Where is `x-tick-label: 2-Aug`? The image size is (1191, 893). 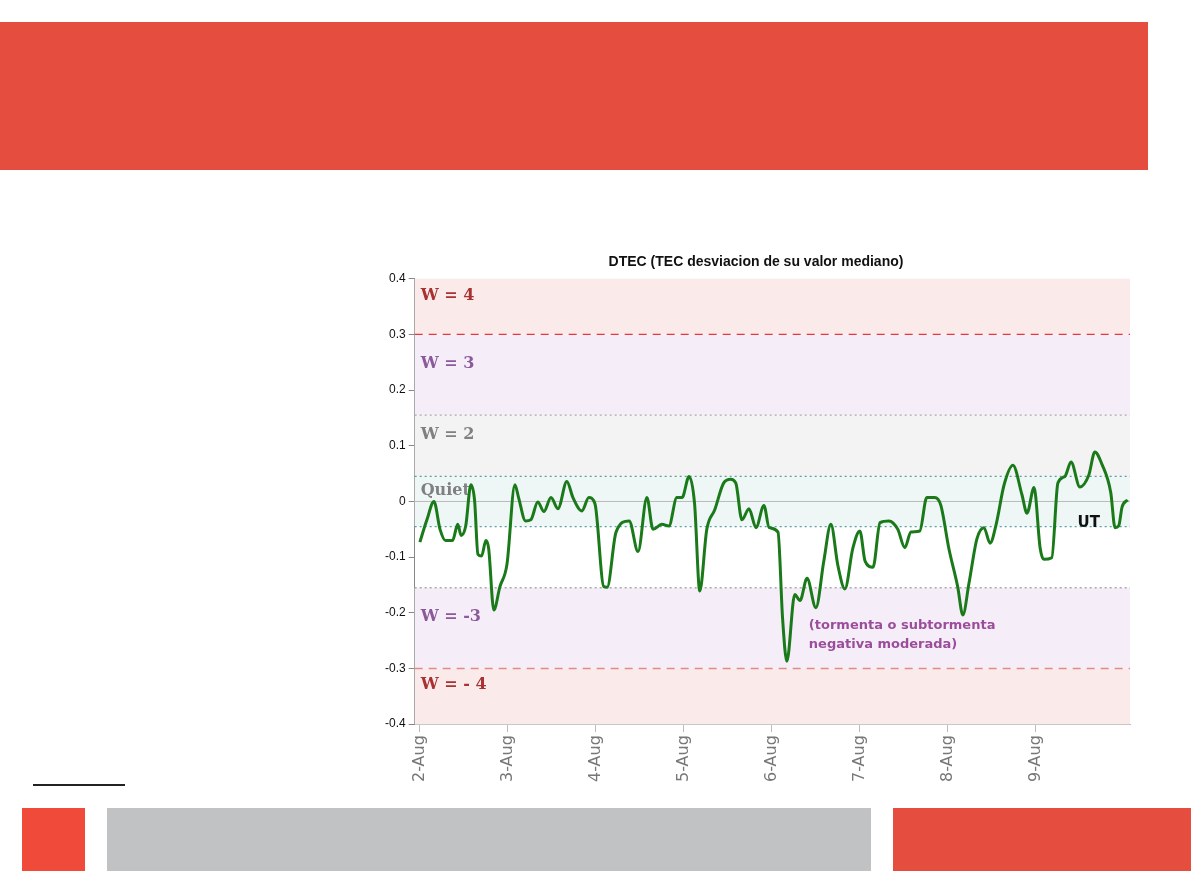 x-tick-label: 2-Aug is located at coordinates (419, 758).